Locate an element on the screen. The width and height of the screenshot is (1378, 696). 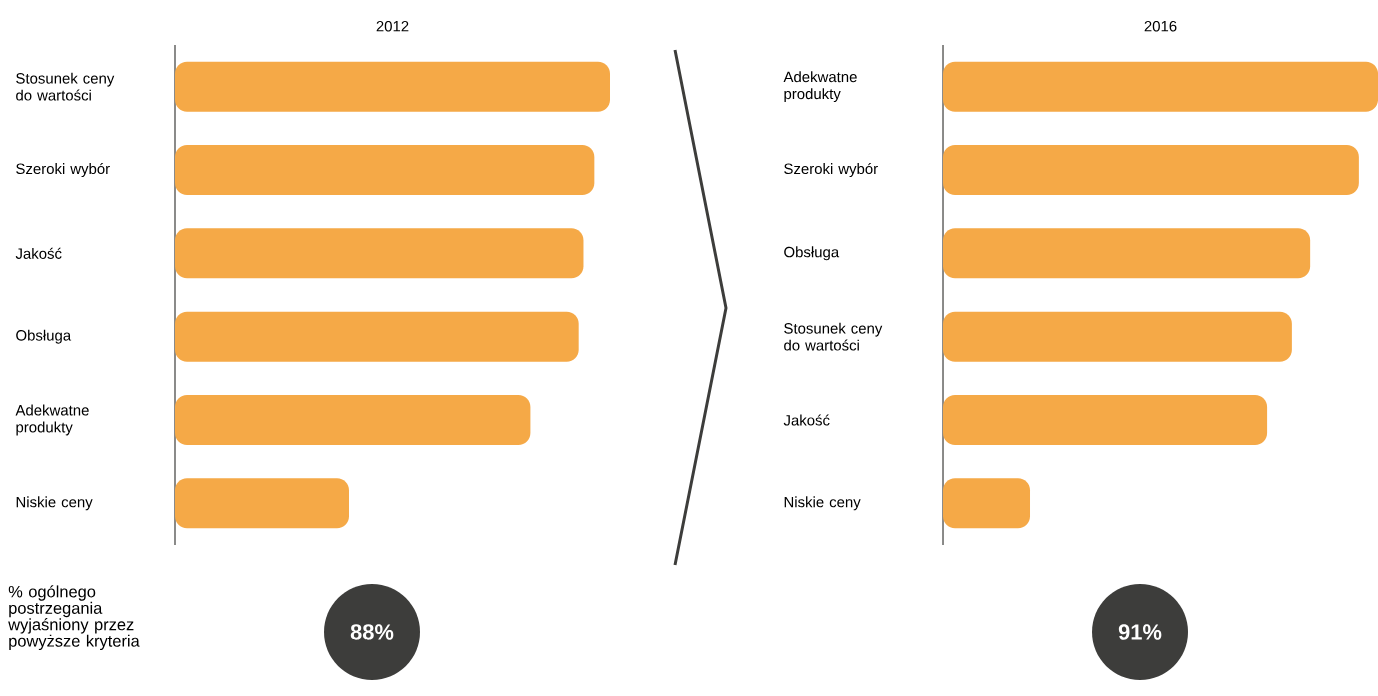
text: 88% is located at coordinates (372, 632).